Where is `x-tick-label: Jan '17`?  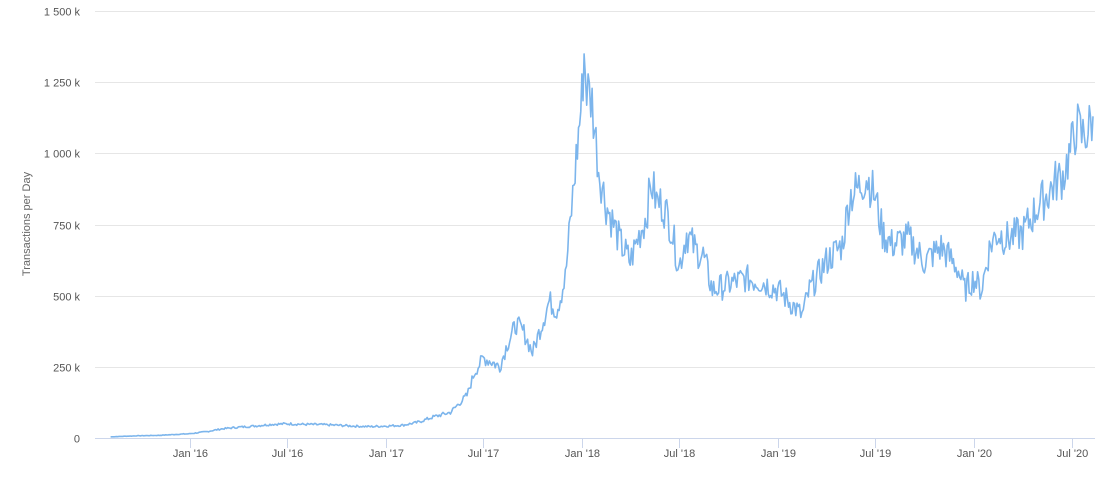 x-tick-label: Jan '17 is located at coordinates (386, 454).